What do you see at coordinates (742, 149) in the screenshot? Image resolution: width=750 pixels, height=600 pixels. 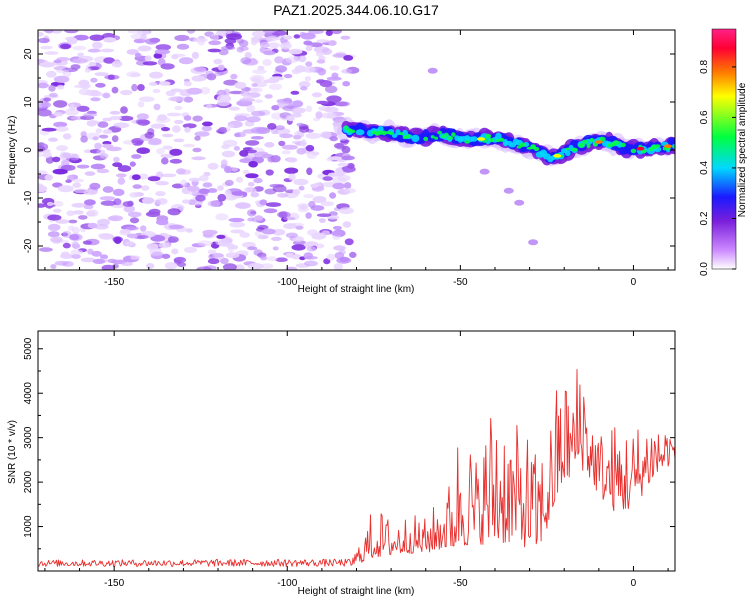 I see `colorbar-label: Normalized spectral amplitude` at bounding box center [742, 149].